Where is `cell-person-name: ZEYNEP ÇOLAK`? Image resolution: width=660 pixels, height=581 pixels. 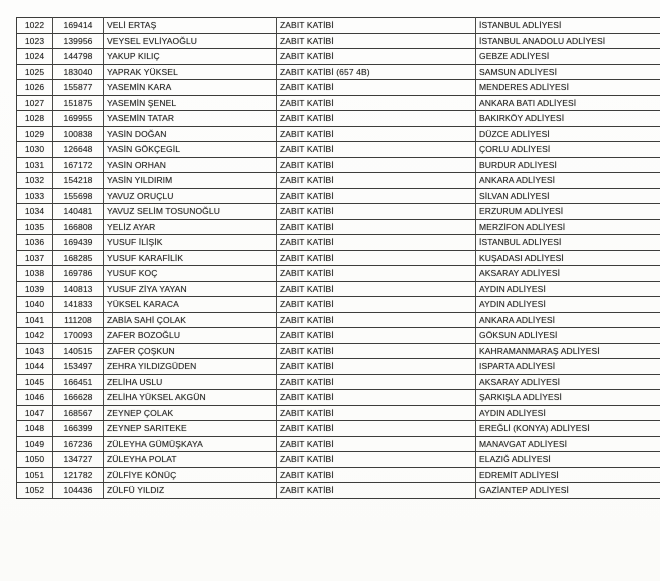 cell-person-name: ZEYNEP ÇOLAK is located at coordinates (190, 412).